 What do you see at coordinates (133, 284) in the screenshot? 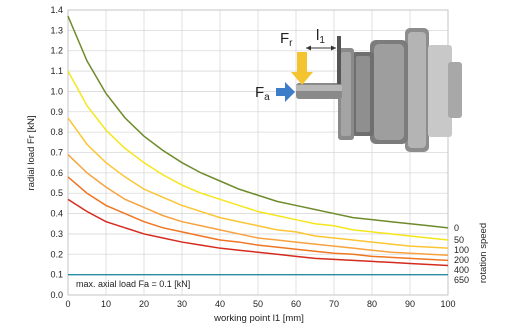
I see `axial-limit-label: max. axial load Fa = 0.1 [kN]` at bounding box center [133, 284].